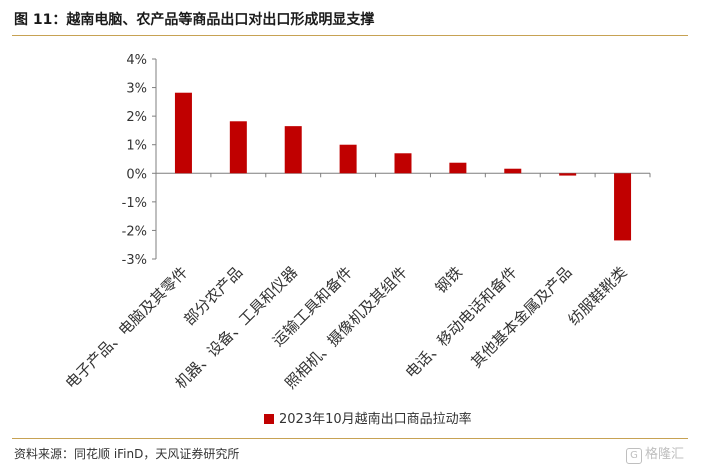  I want to click on chart-legend: 2023年10月越南出口商品拉动率, so click(368, 417).